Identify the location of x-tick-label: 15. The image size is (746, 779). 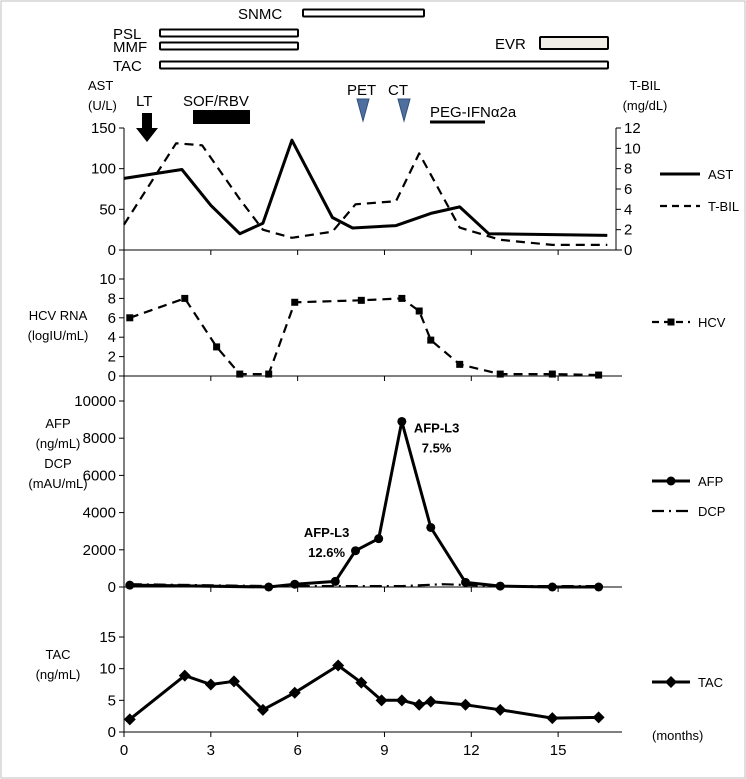
(558, 750).